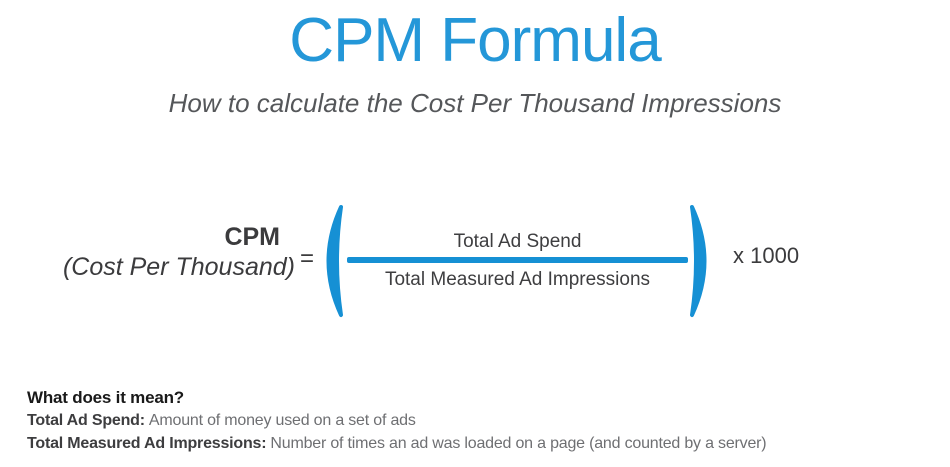 The width and height of the screenshot is (950, 467). What do you see at coordinates (178, 267) in the screenshot?
I see `formula-lhs-sublabel: (Cost Per Thousand)` at bounding box center [178, 267].